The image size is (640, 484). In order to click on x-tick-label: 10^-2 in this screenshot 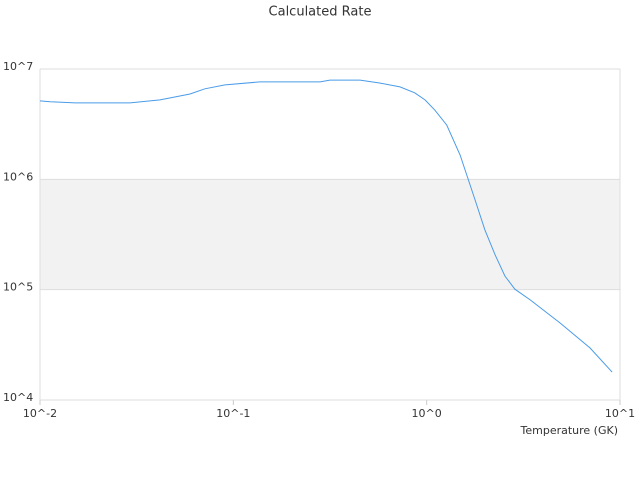, I will do `click(40, 413)`.